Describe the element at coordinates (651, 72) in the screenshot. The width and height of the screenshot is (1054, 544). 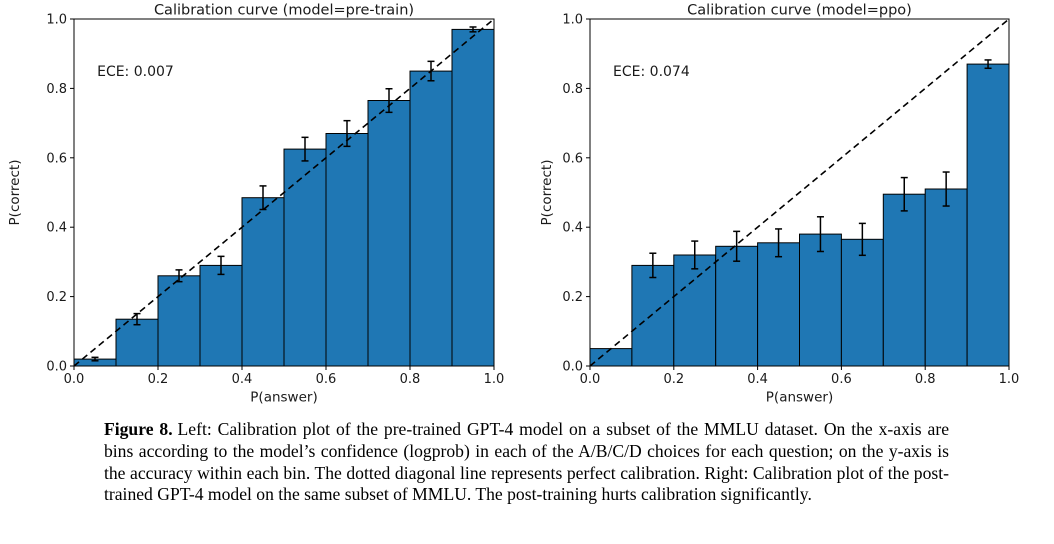
I see `ece-annotation: ECE: 0.074` at that location.